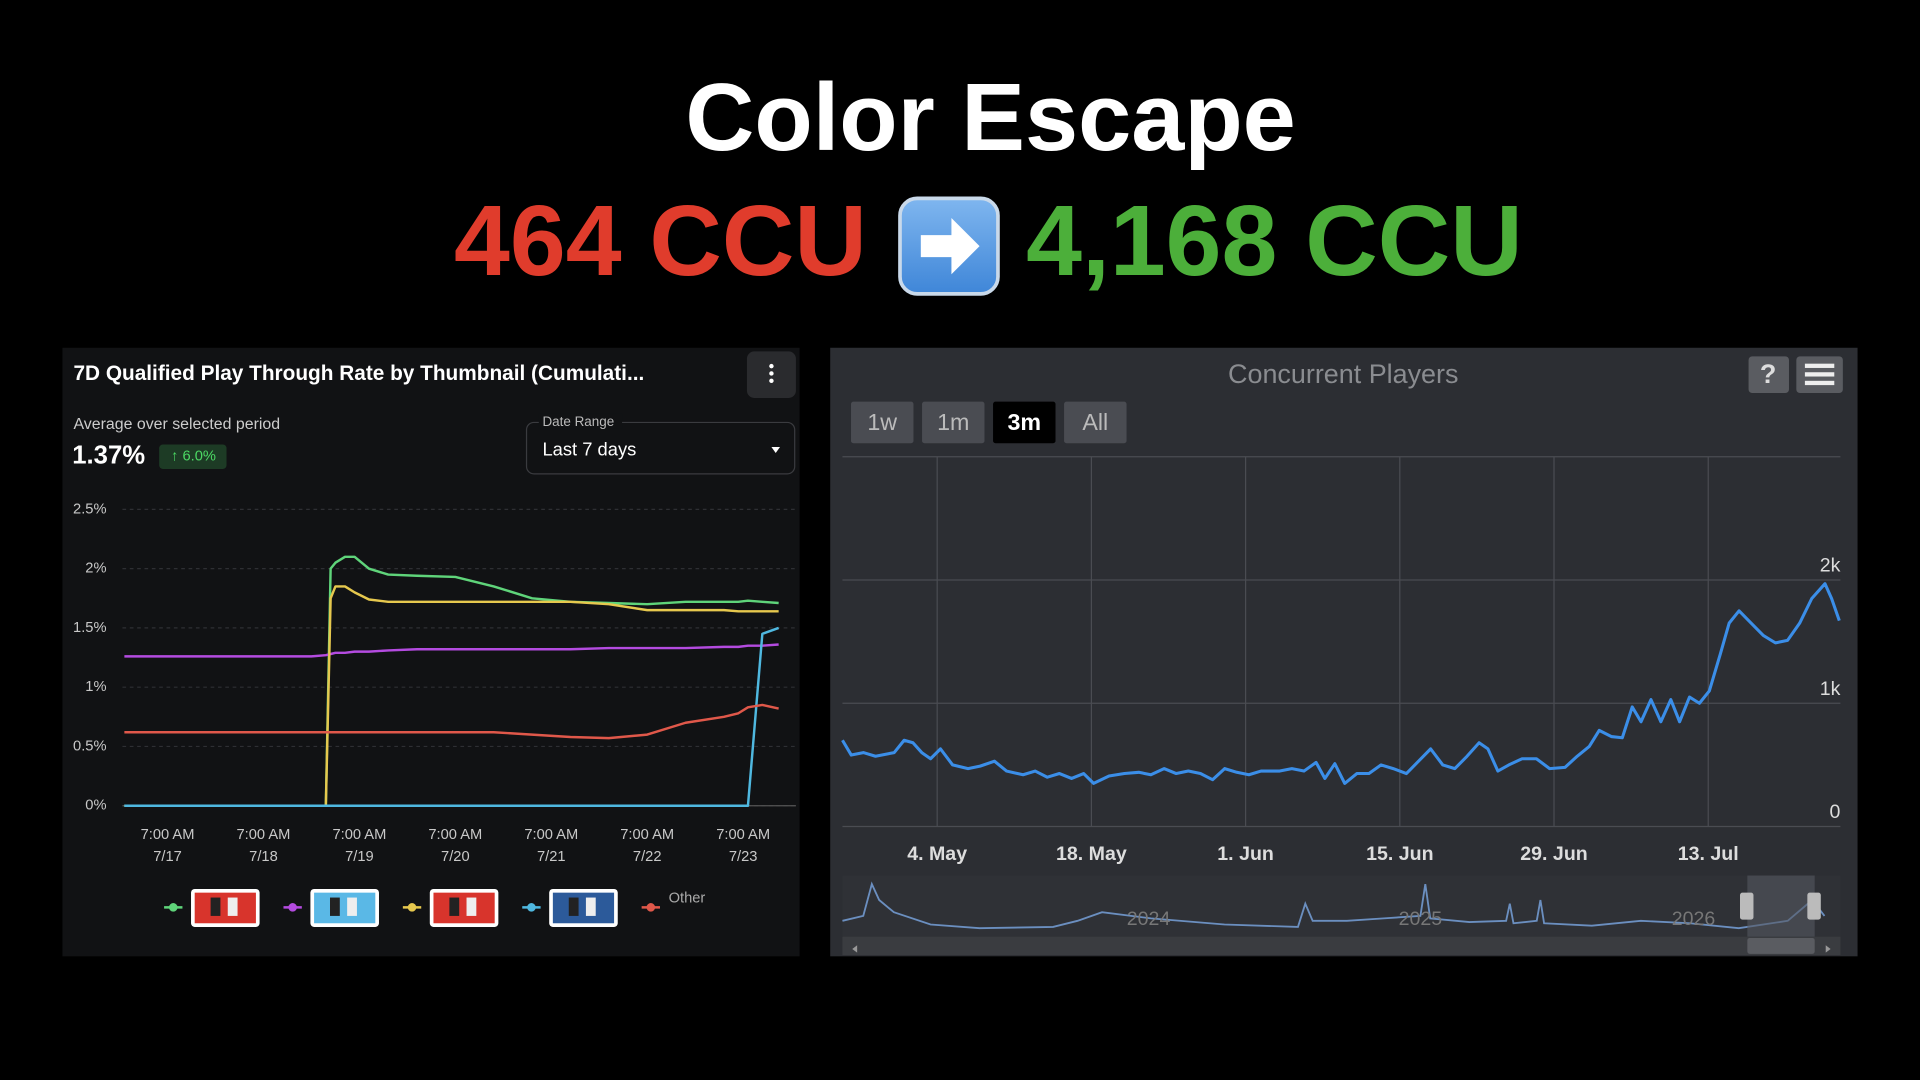 The height and width of the screenshot is (1080, 1920). I want to click on x-tick-label: 15. Jun, so click(1399, 854).